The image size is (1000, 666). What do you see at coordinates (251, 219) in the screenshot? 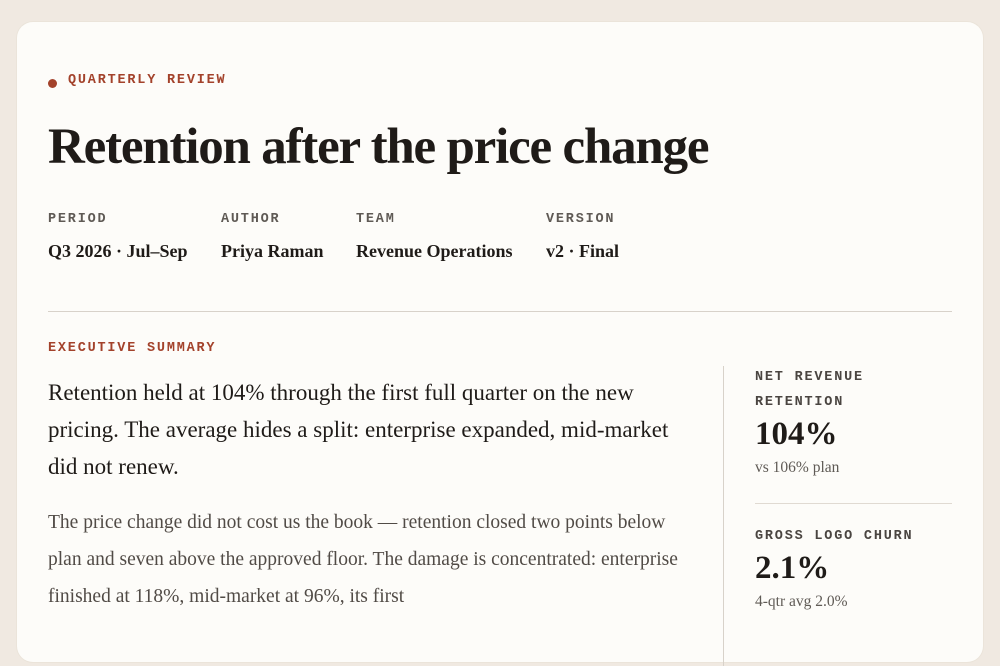
I see `meta-label: AUTHOR` at bounding box center [251, 219].